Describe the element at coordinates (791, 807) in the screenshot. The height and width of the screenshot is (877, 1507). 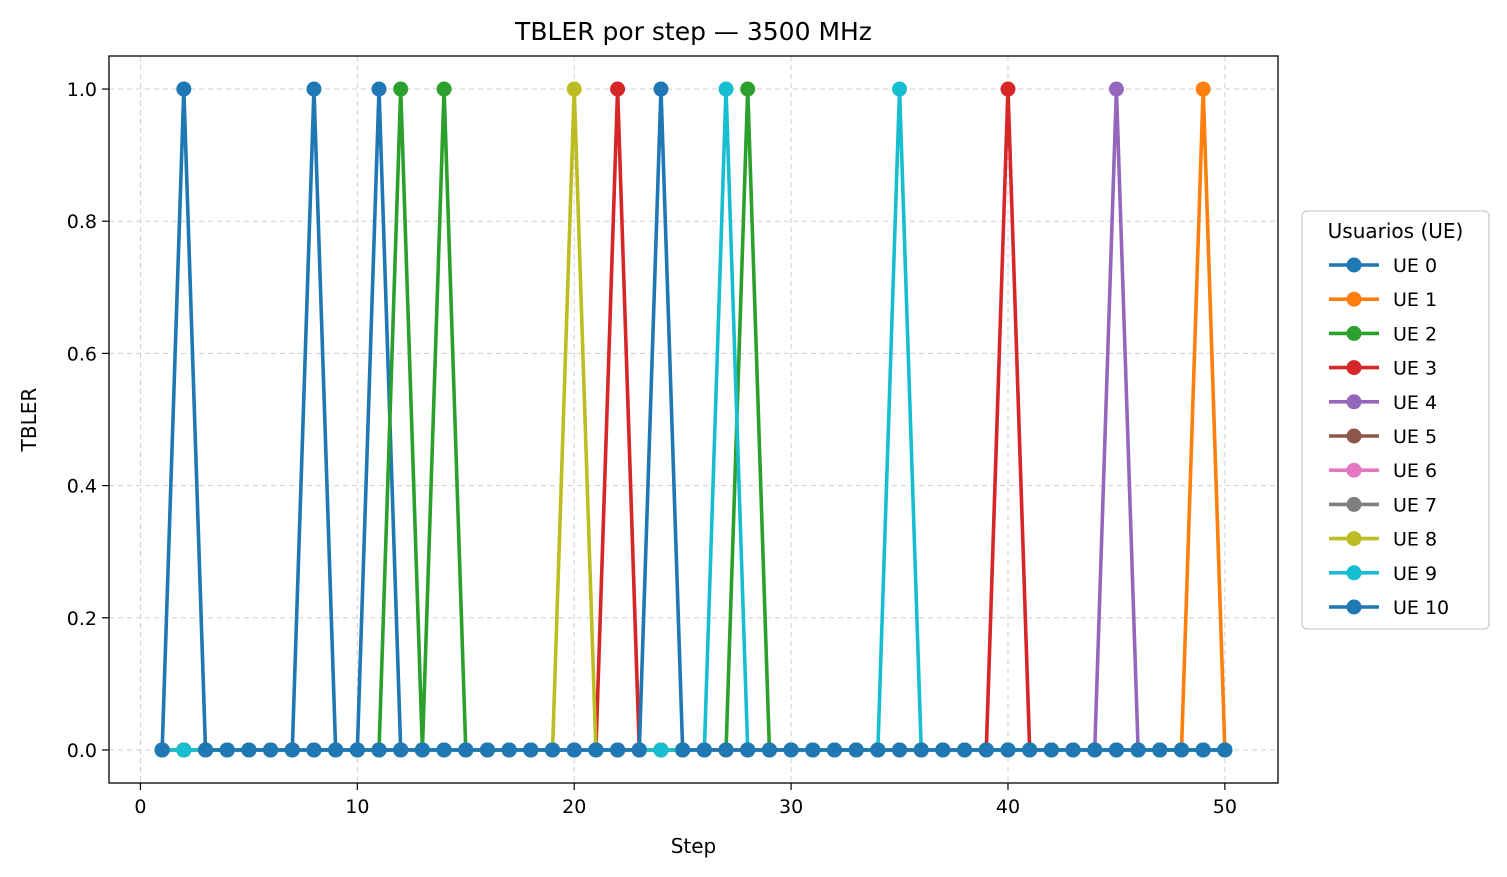
I see `x-tick-label: 30` at that location.